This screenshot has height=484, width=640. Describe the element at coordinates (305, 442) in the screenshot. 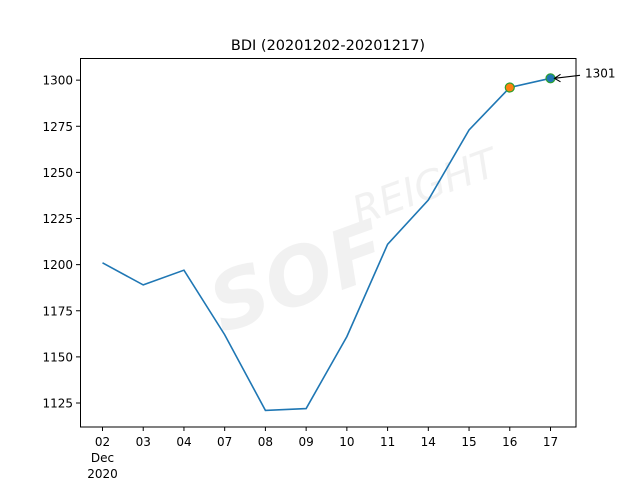

I see `x-tick-label: 09` at that location.